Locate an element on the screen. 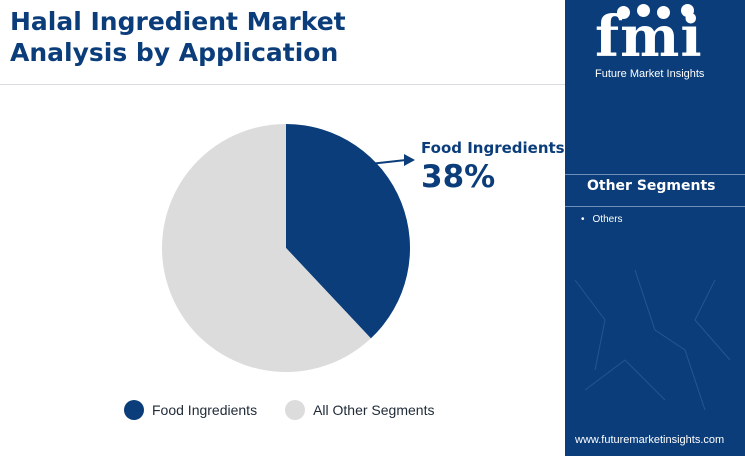 The image size is (745, 456). callout-arrow-head is located at coordinates (409, 160).